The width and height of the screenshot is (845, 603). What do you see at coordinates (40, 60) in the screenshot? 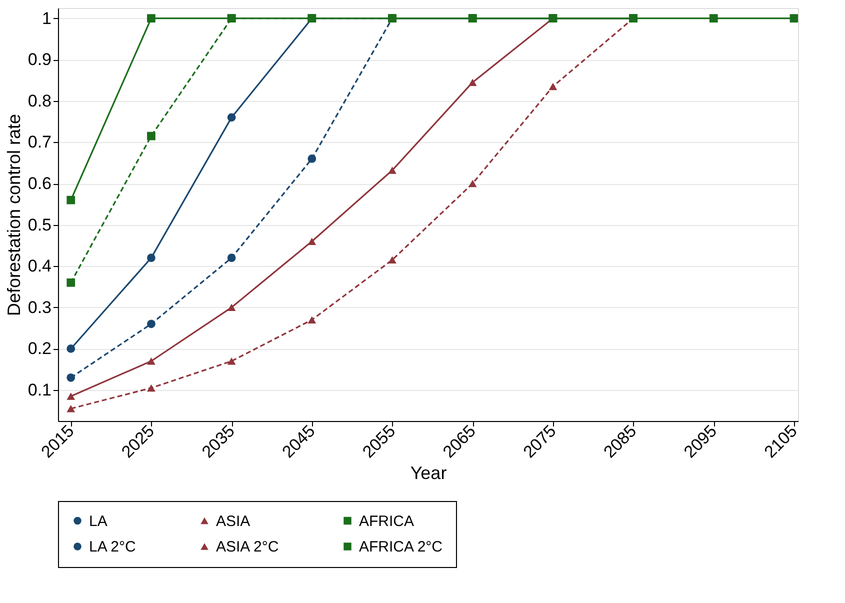
I see `y-tick-label: 0.9` at bounding box center [40, 60].